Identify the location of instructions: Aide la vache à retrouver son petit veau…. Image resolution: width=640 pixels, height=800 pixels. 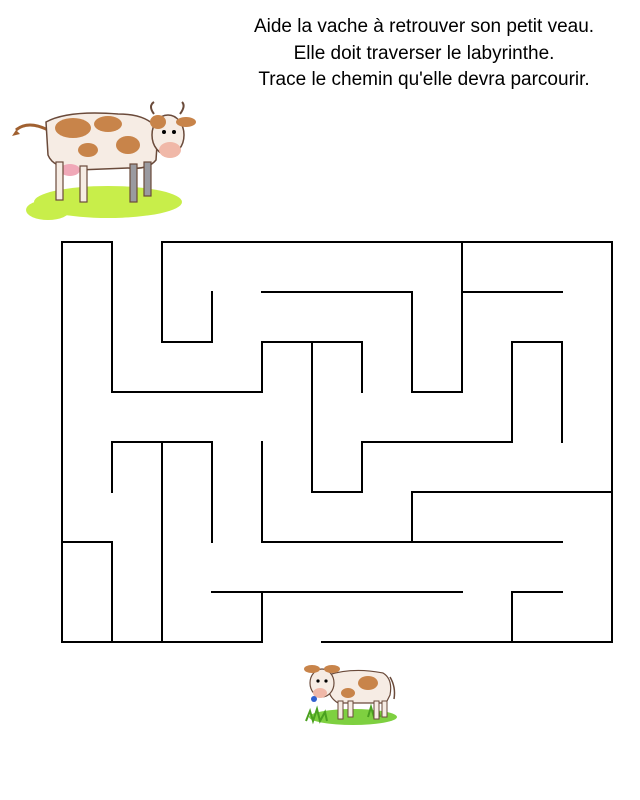
(394, 54).